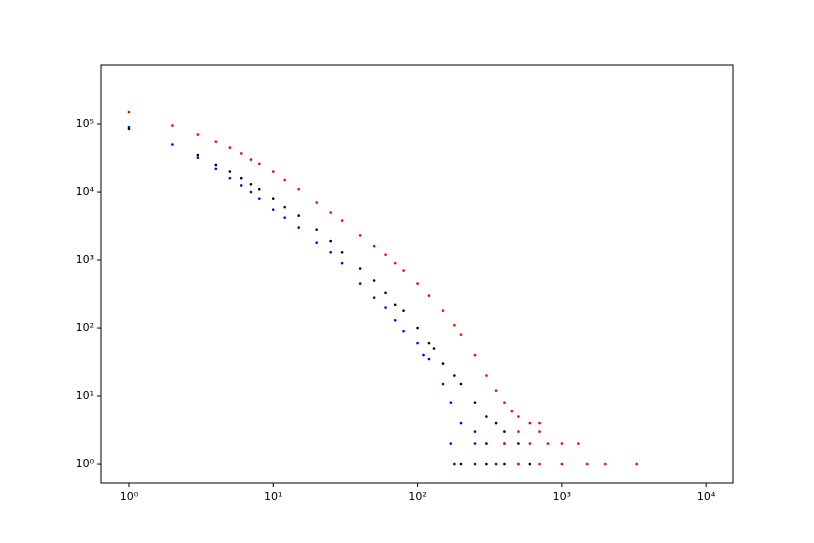 This screenshot has height=543, width=814. Describe the element at coordinates (706, 496) in the screenshot. I see `x-tick-label: 10⁴` at that location.